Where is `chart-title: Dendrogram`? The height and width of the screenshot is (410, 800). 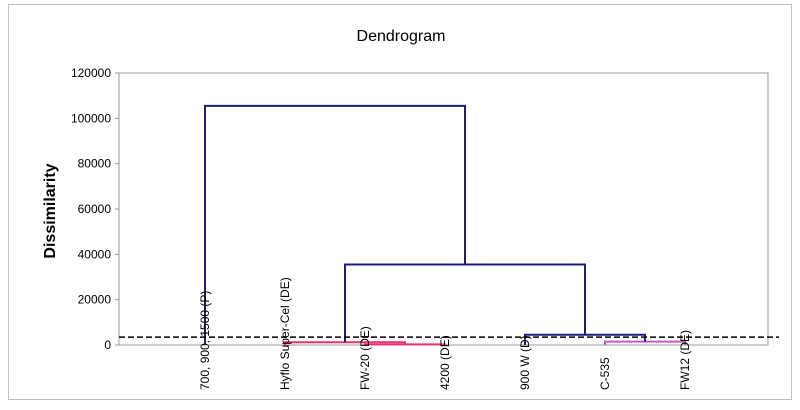
chart-title: Dendrogram is located at coordinates (401, 36).